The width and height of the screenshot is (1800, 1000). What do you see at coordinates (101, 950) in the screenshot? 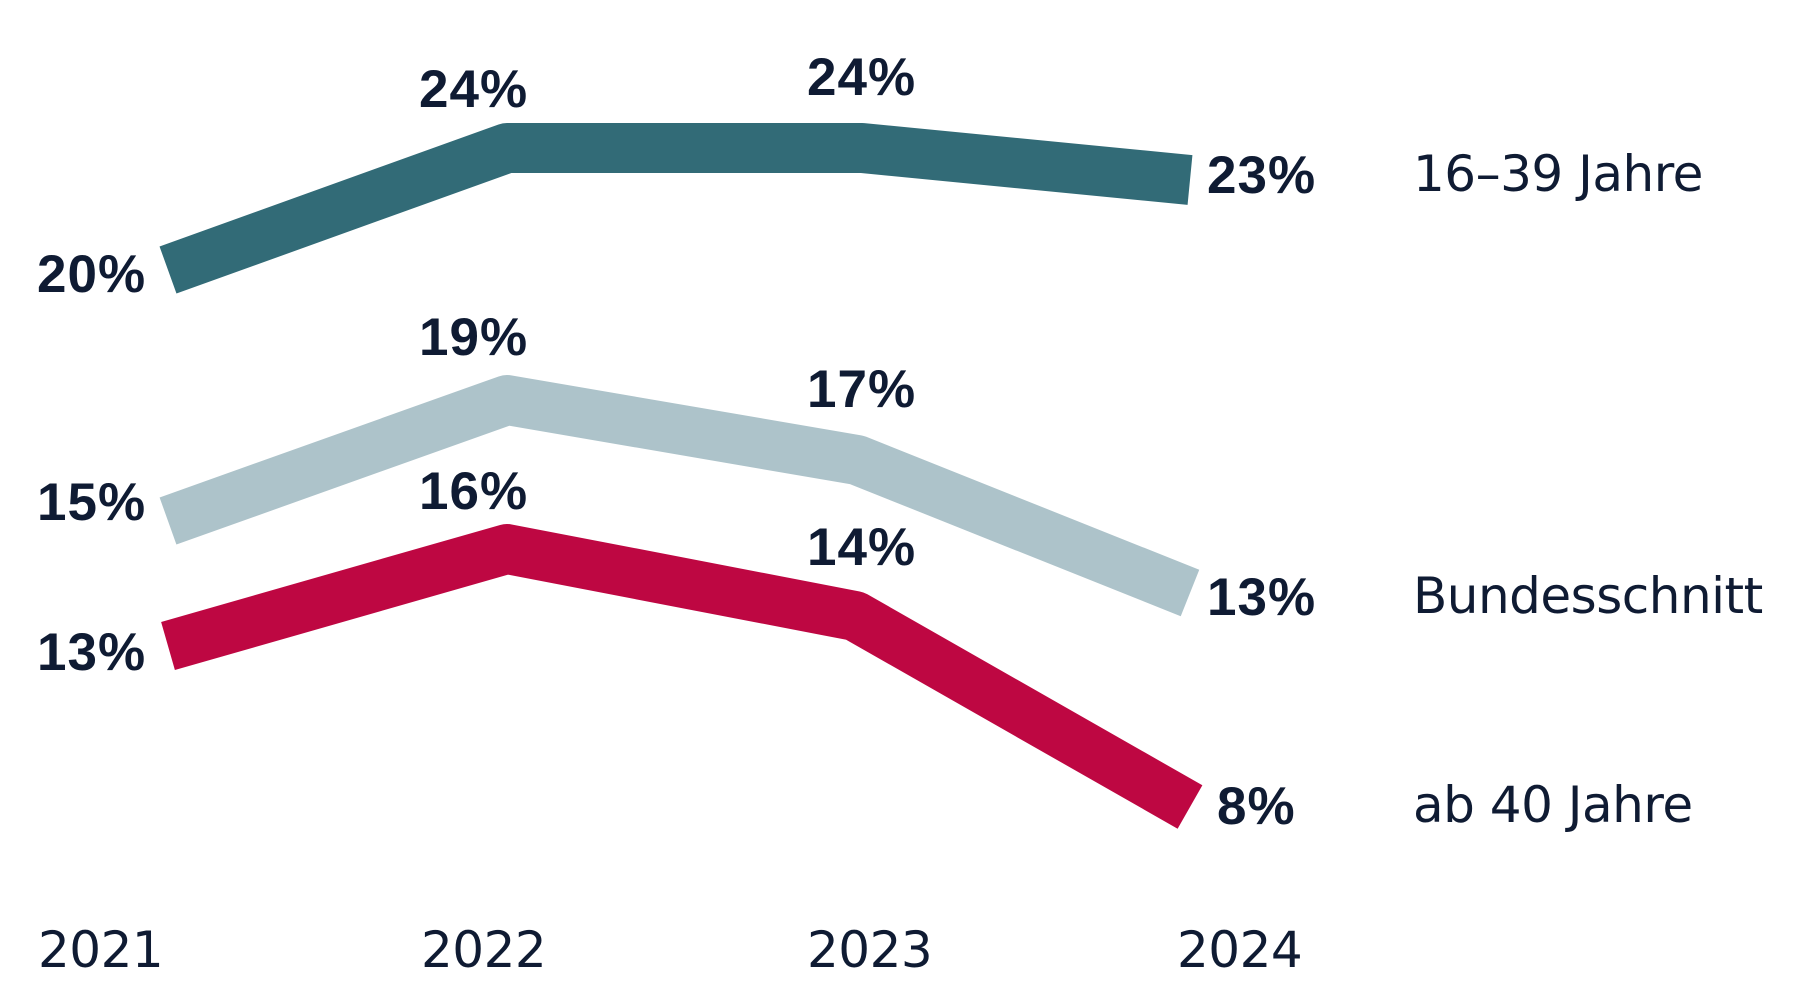
I see `x-axis-label-2021: 2021` at bounding box center [101, 950].